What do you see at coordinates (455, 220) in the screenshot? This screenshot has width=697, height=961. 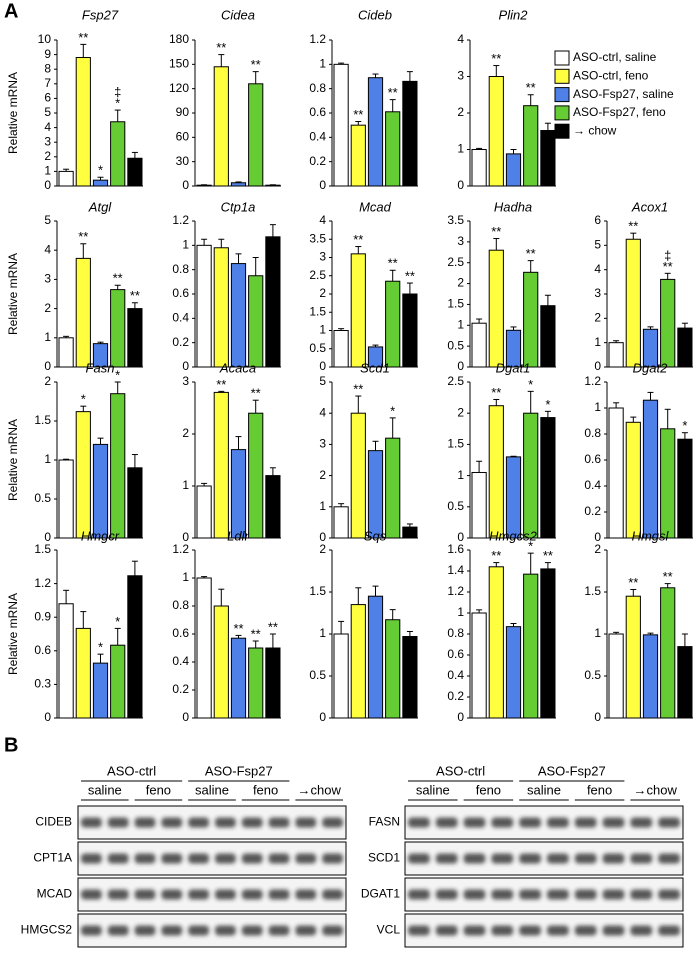 I see `y-tick-label: 3.5` at bounding box center [455, 220].